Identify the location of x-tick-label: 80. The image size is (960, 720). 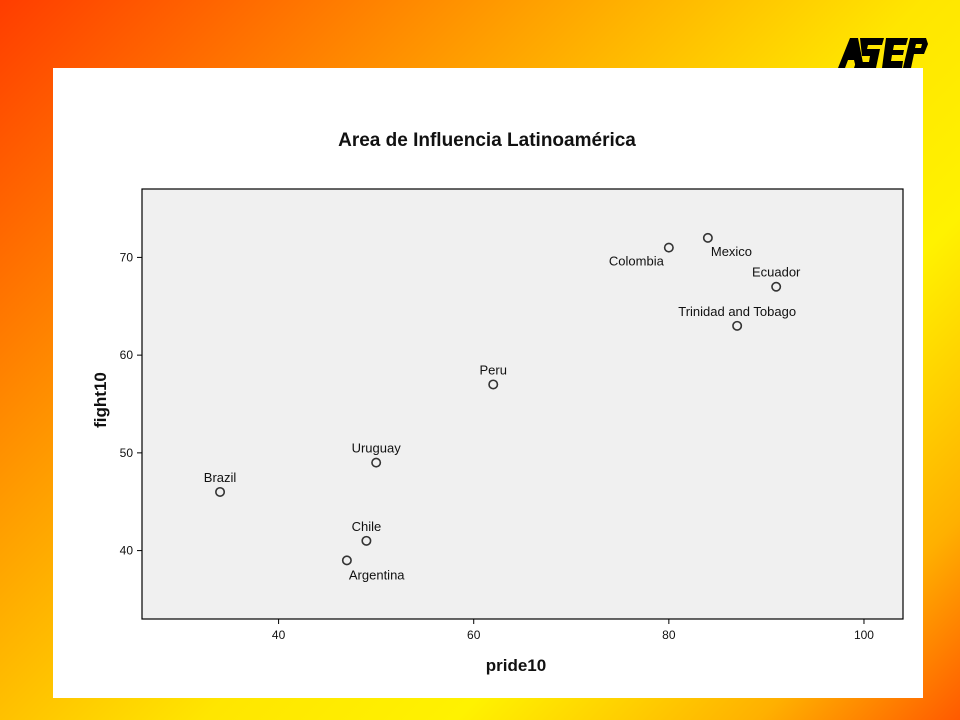
(669, 635).